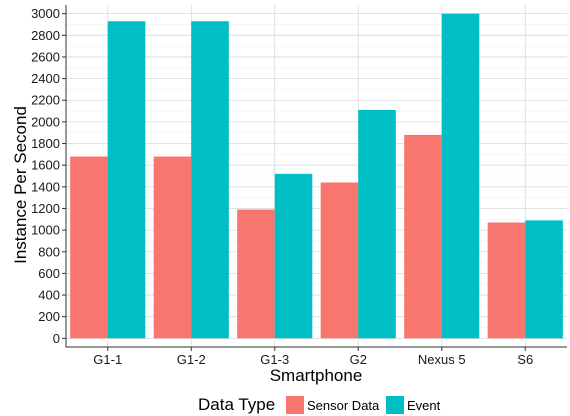  What do you see at coordinates (45, 143) in the screenshot?
I see `y-tick-label: 1800` at bounding box center [45, 143].